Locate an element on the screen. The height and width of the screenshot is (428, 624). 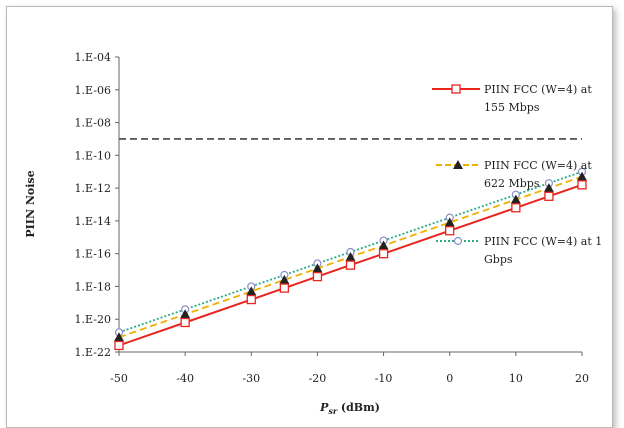
x-tick-label: -40 is located at coordinates (185, 378).